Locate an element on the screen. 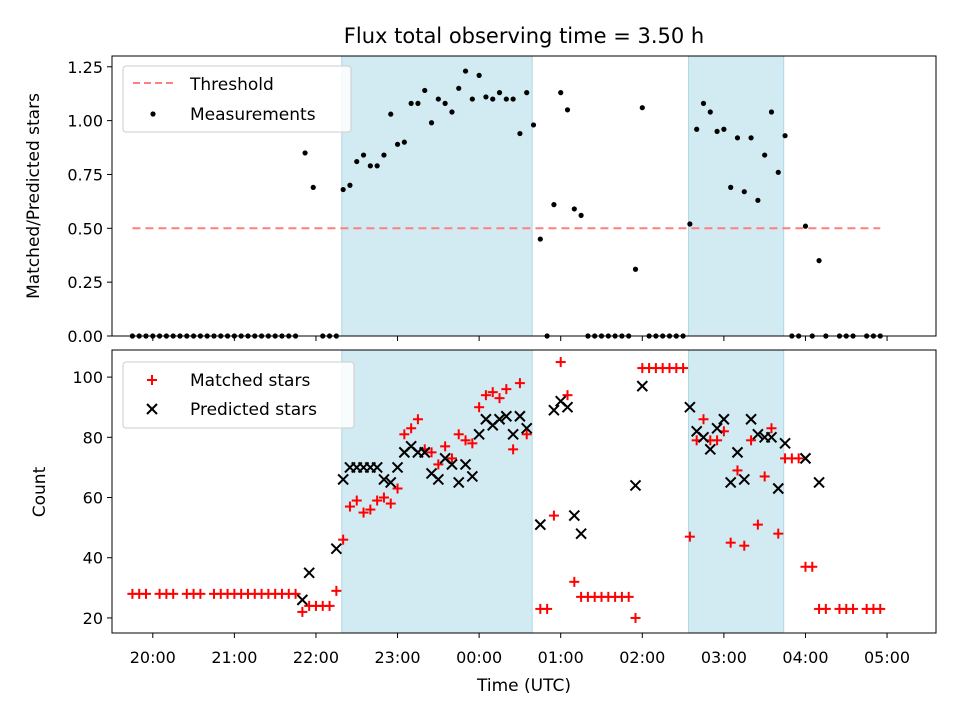  x-tick-label: 22:00 is located at coordinates (316, 657).